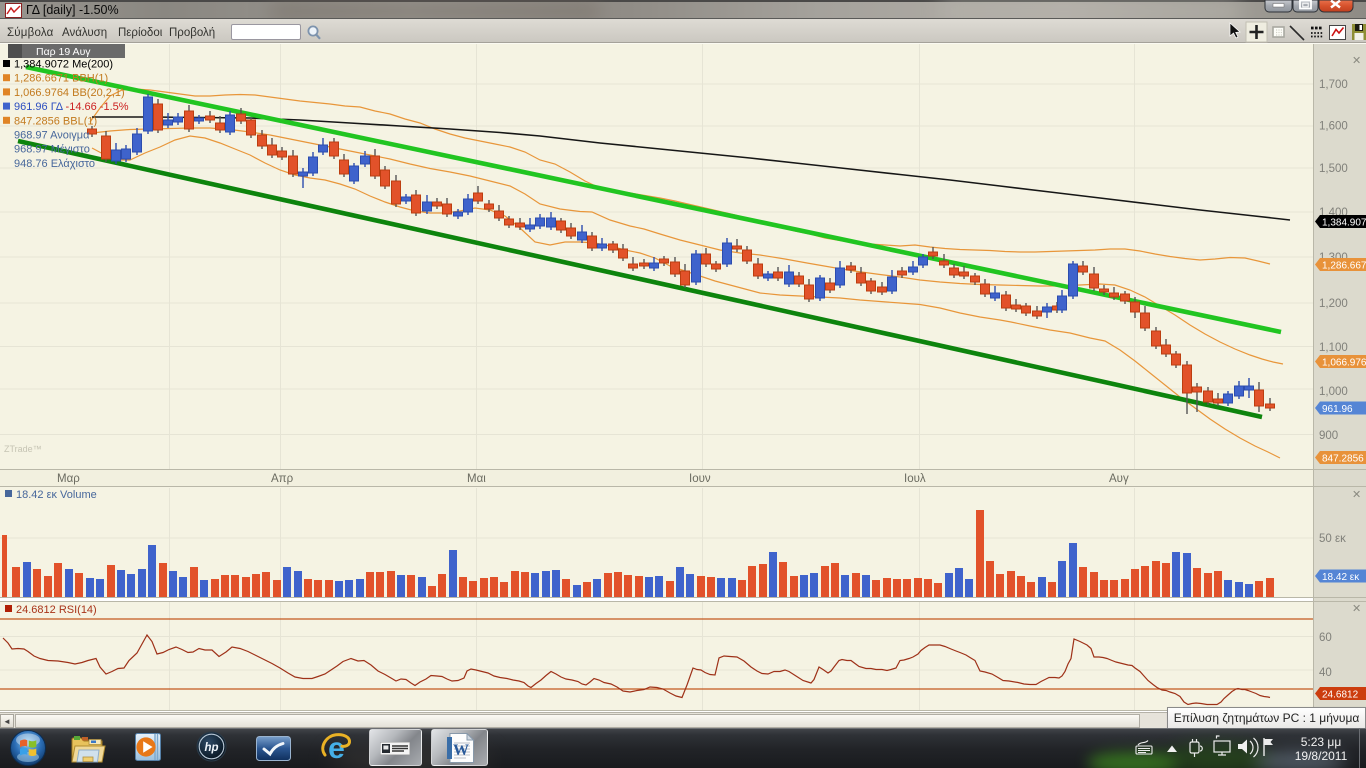  What do you see at coordinates (282, 479) in the screenshot?
I see `svg-text: Απρ` at bounding box center [282, 479].